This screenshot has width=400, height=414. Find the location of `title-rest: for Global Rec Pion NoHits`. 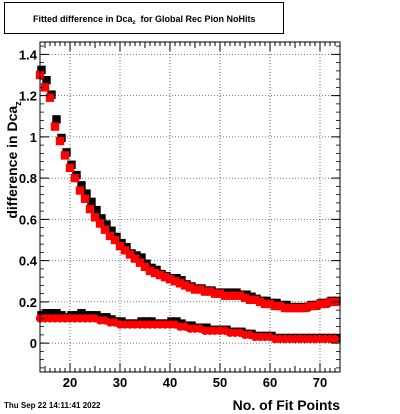

title-rest: for Global Rec Pion NoHits is located at coordinates (198, 19).